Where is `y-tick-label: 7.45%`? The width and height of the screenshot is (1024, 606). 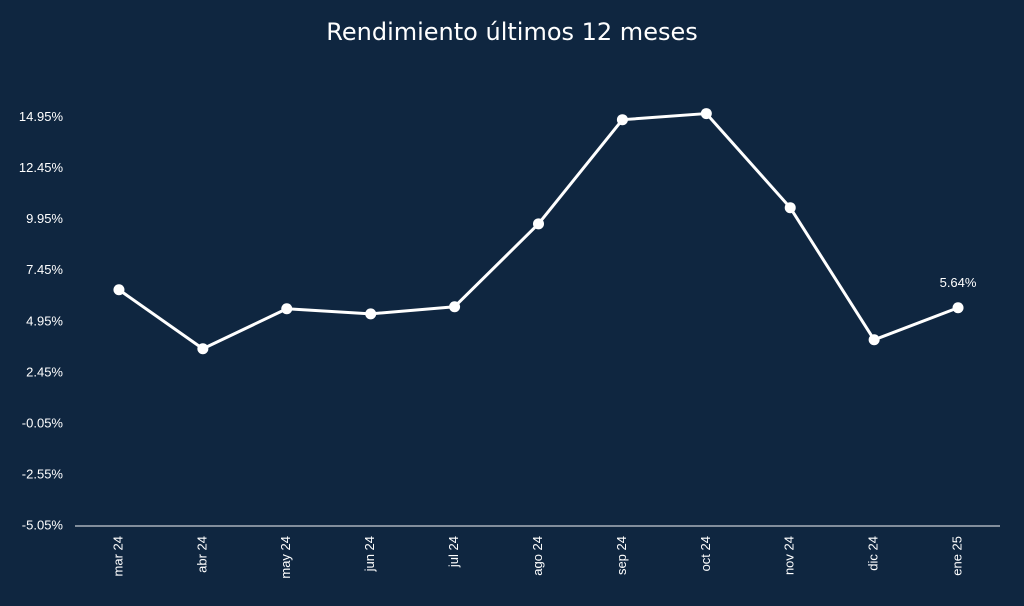
y-tick-label: 7.45% is located at coordinates (44, 269).